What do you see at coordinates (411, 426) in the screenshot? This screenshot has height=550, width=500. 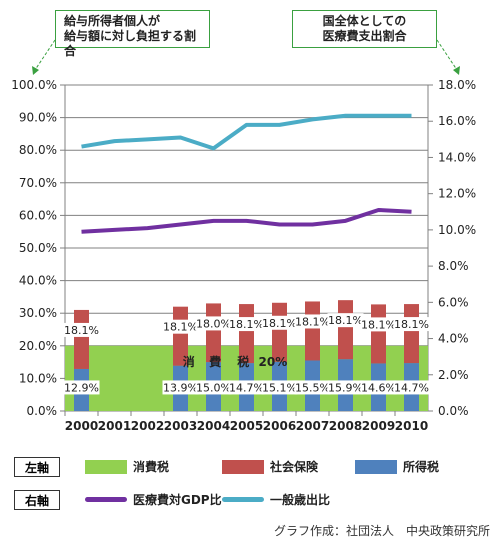 I see `x-category-label: 2010` at bounding box center [411, 426].